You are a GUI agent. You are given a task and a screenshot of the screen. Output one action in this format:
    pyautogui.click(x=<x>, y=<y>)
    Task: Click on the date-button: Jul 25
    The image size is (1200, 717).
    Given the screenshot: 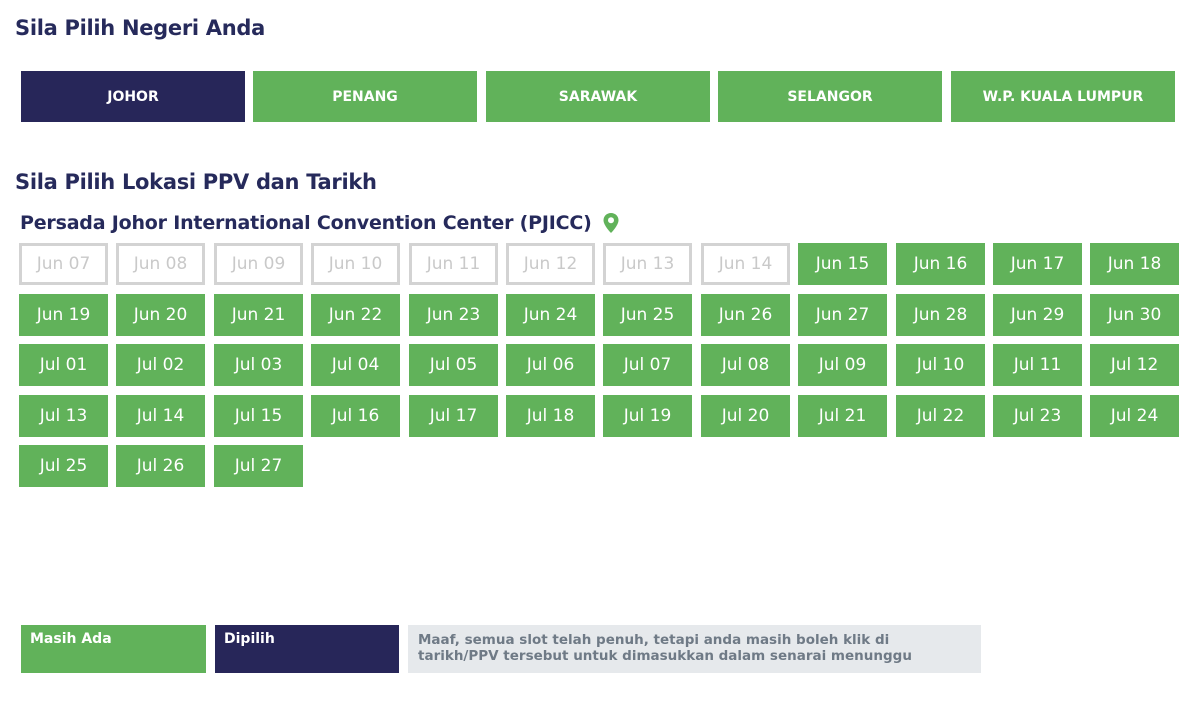 What is the action you would take?
    pyautogui.click(x=63, y=466)
    